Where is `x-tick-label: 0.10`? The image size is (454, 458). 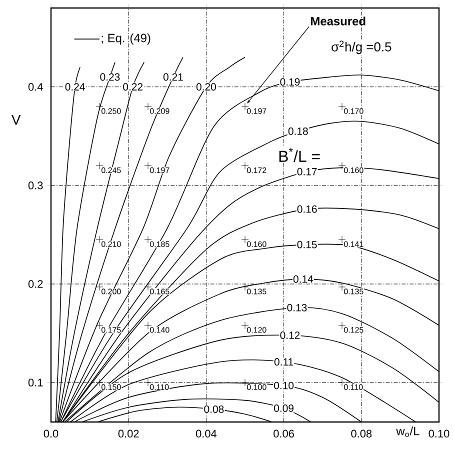
x-tick-label: 0.10 is located at coordinates (439, 434).